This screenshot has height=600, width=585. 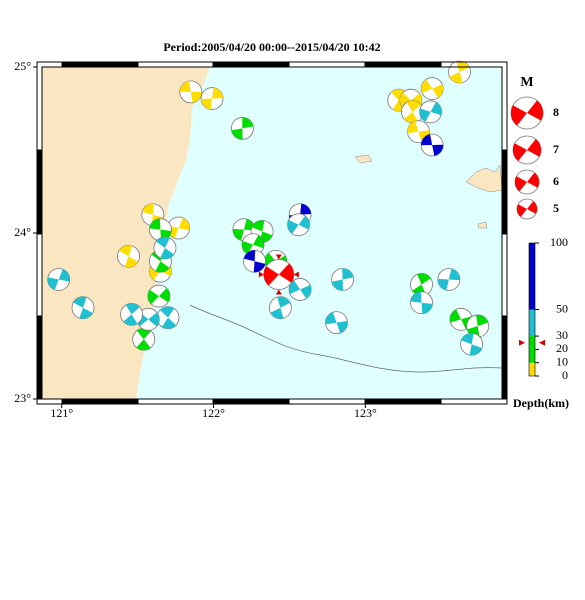 What do you see at coordinates (526, 82) in the screenshot?
I see `legend-title: M` at bounding box center [526, 82].